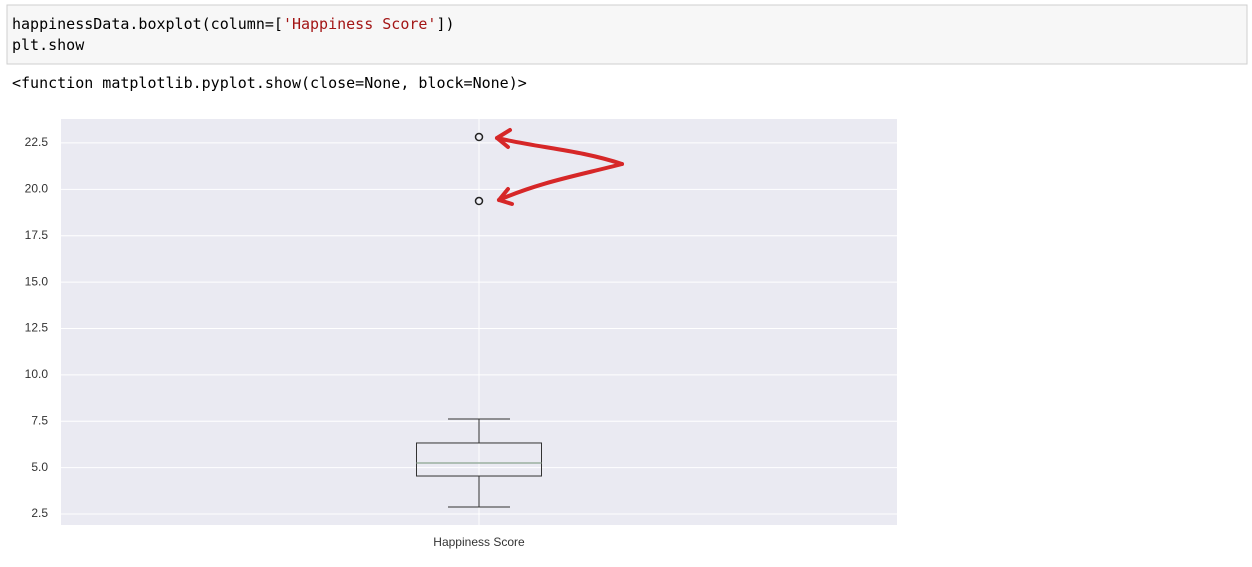  What do you see at coordinates (37, 281) in the screenshot?
I see `y-tick-label: 15.0` at bounding box center [37, 281].